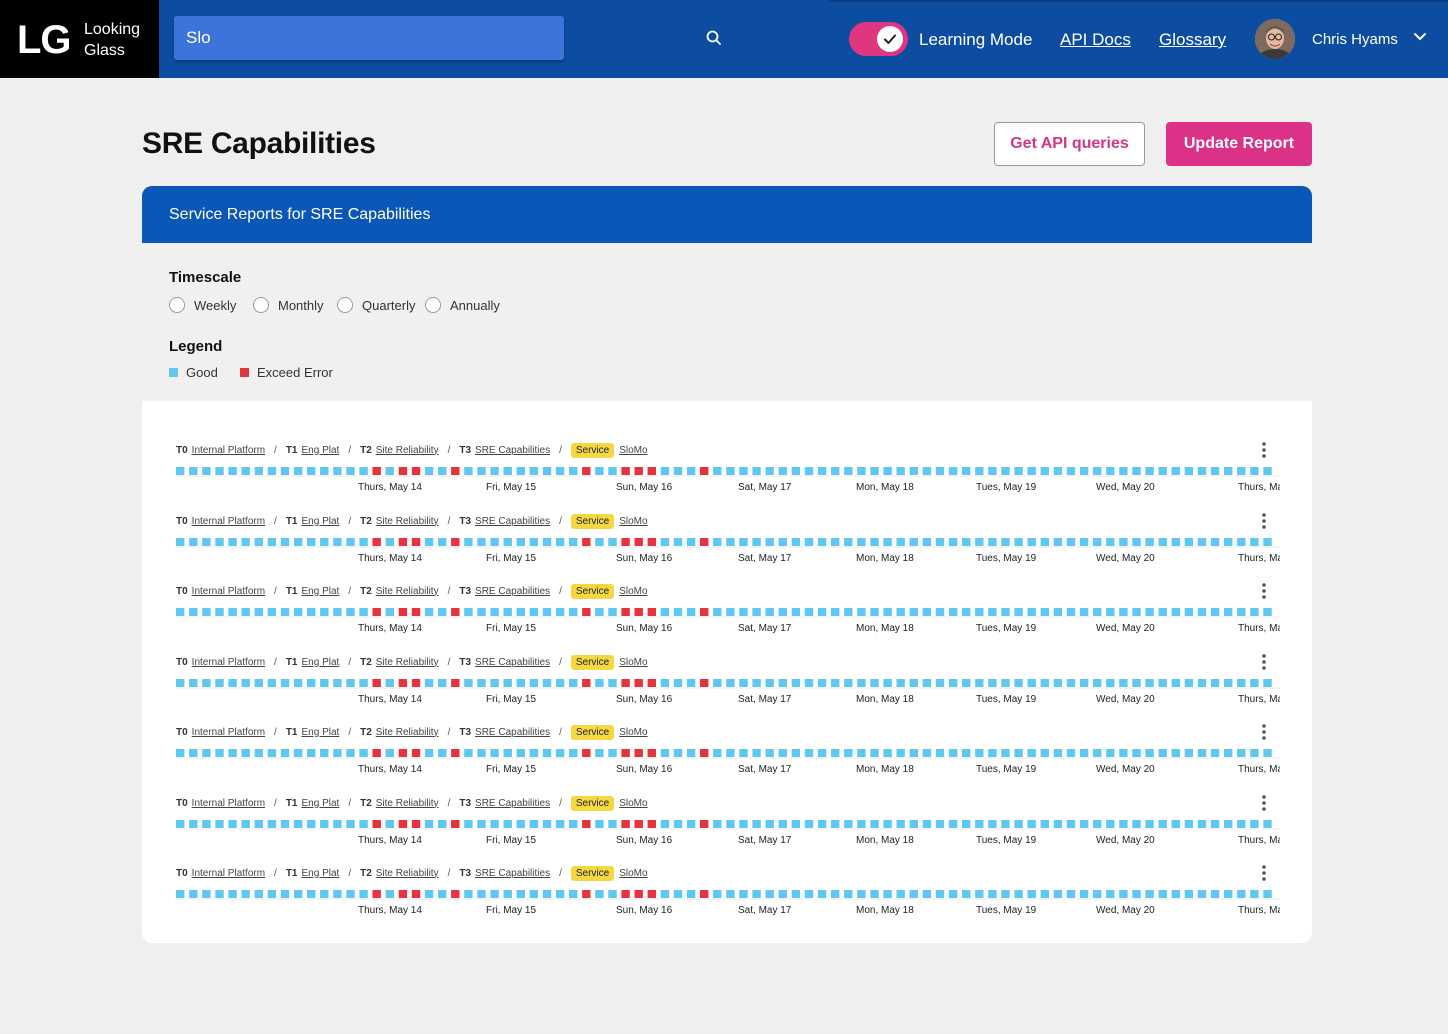 Image resolution: width=1448 pixels, height=1034 pixels. I want to click on radio-circle, so click(433, 305).